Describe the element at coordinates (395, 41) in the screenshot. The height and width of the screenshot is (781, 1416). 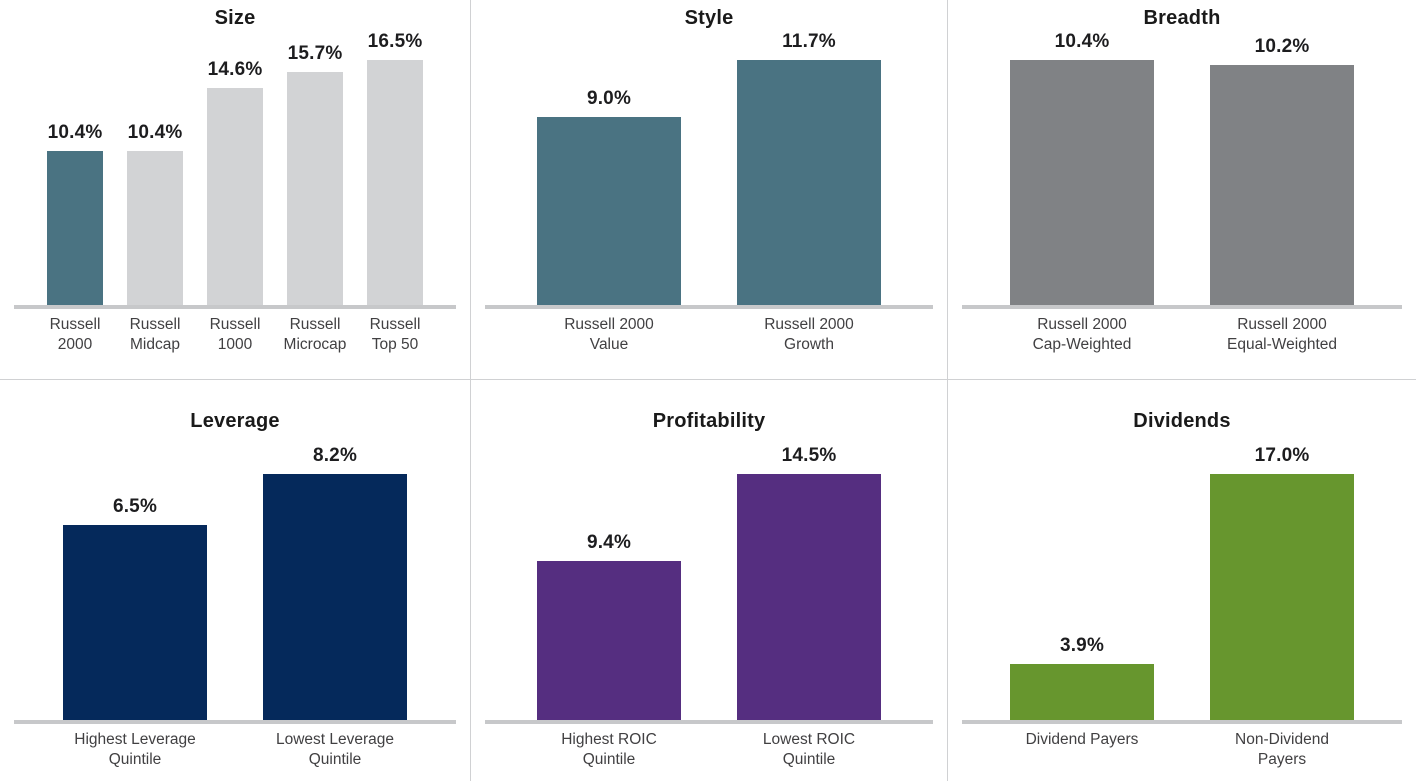
I see `bar-value-label: 16.5%` at that location.